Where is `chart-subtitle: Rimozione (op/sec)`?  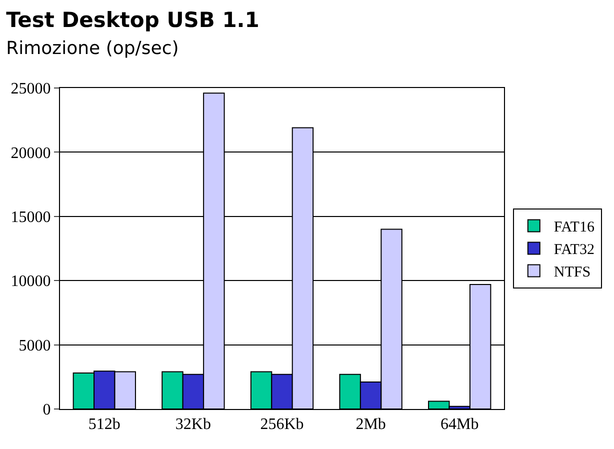 chart-subtitle: Rimozione (op/sec) is located at coordinates (92, 49).